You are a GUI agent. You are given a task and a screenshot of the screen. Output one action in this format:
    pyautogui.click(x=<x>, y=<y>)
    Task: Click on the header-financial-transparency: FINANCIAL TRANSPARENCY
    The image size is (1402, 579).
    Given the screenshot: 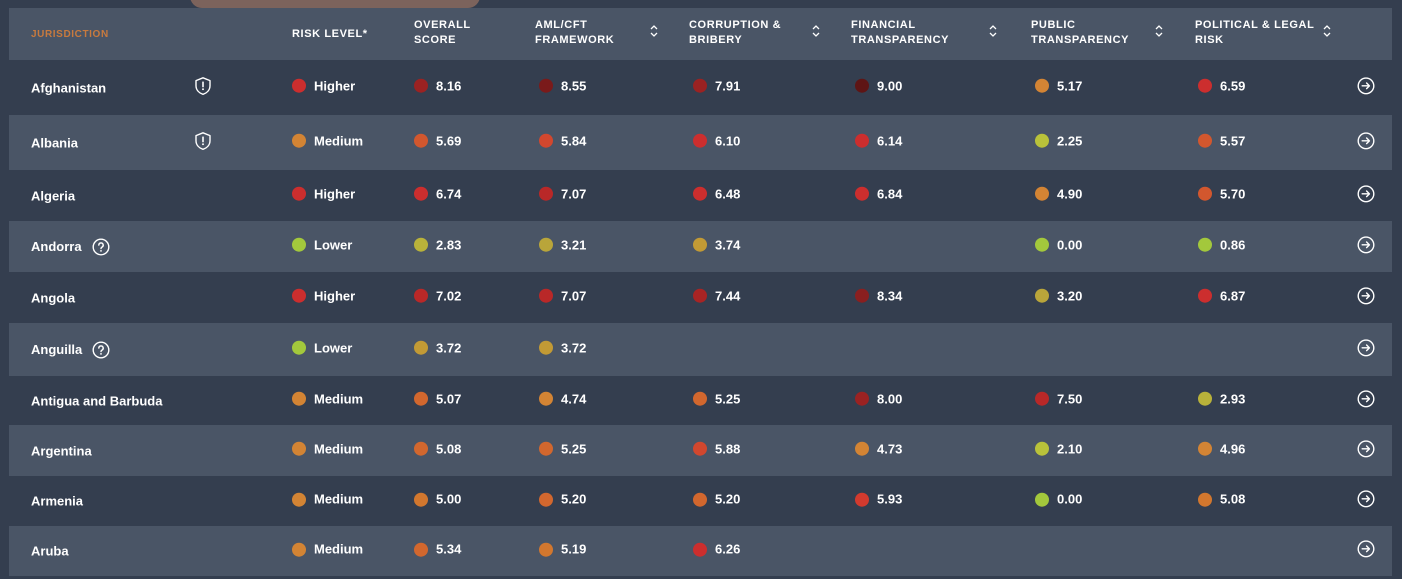 What is the action you would take?
    pyautogui.click(x=900, y=33)
    